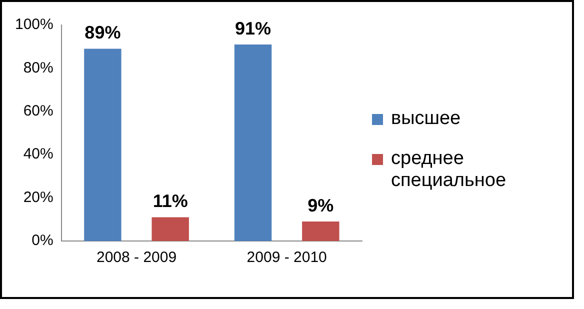 This screenshot has width=584, height=309. What do you see at coordinates (102, 32) in the screenshot?
I see `data-label: 89%` at bounding box center [102, 32].